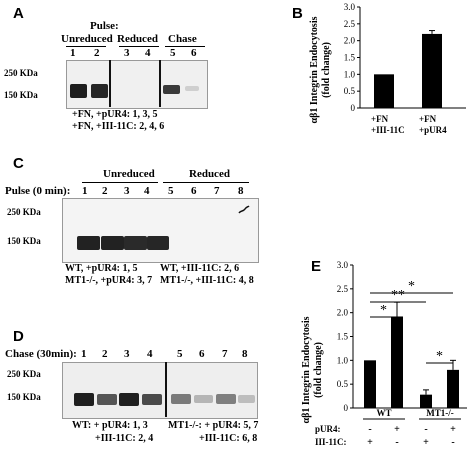 This screenshot has height=452, width=474. Describe the element at coordinates (331, 442) in the screenshot. I see `row-label: III-11C:` at that location.